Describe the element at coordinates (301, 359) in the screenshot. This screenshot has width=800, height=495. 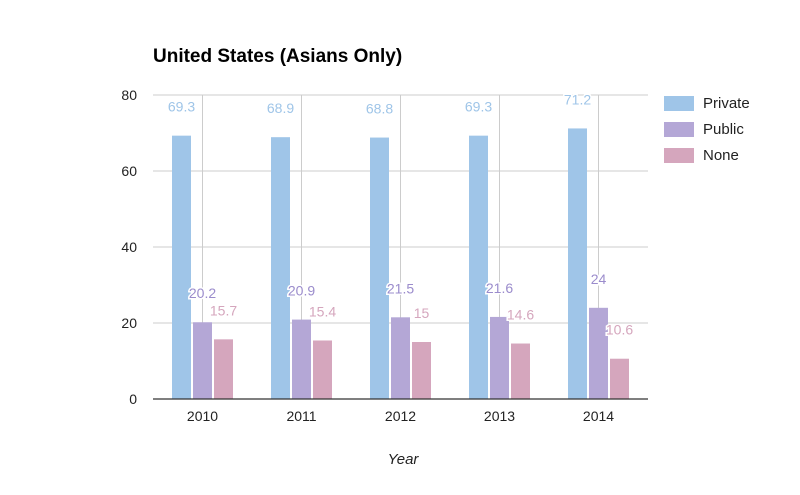
I see `bar-public-2011` at that location.